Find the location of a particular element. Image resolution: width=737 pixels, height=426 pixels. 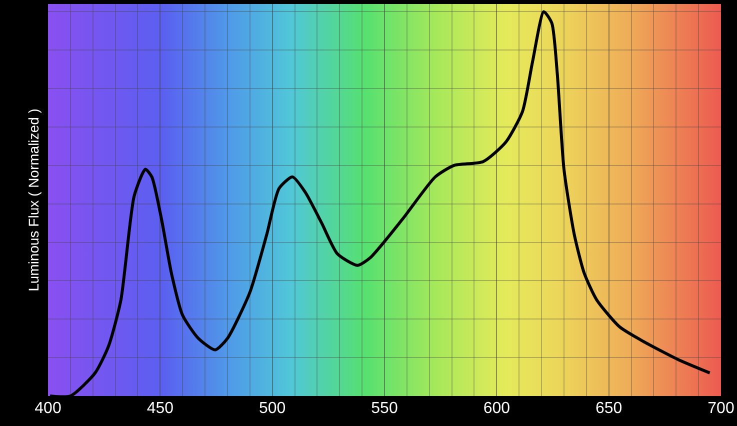

y-axis-title: Luminous Flux ( Normalized ) is located at coordinates (34, 200).